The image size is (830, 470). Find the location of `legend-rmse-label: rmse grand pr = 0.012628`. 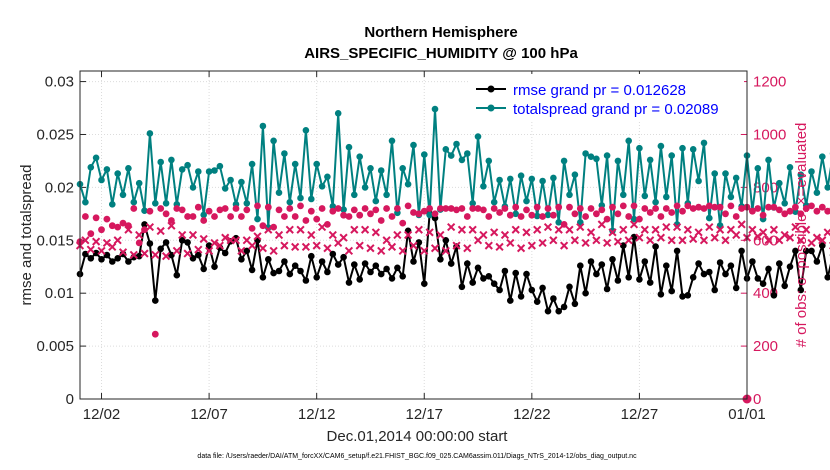

legend-rmse-label: rmse grand pr = 0.012628 is located at coordinates (599, 90).